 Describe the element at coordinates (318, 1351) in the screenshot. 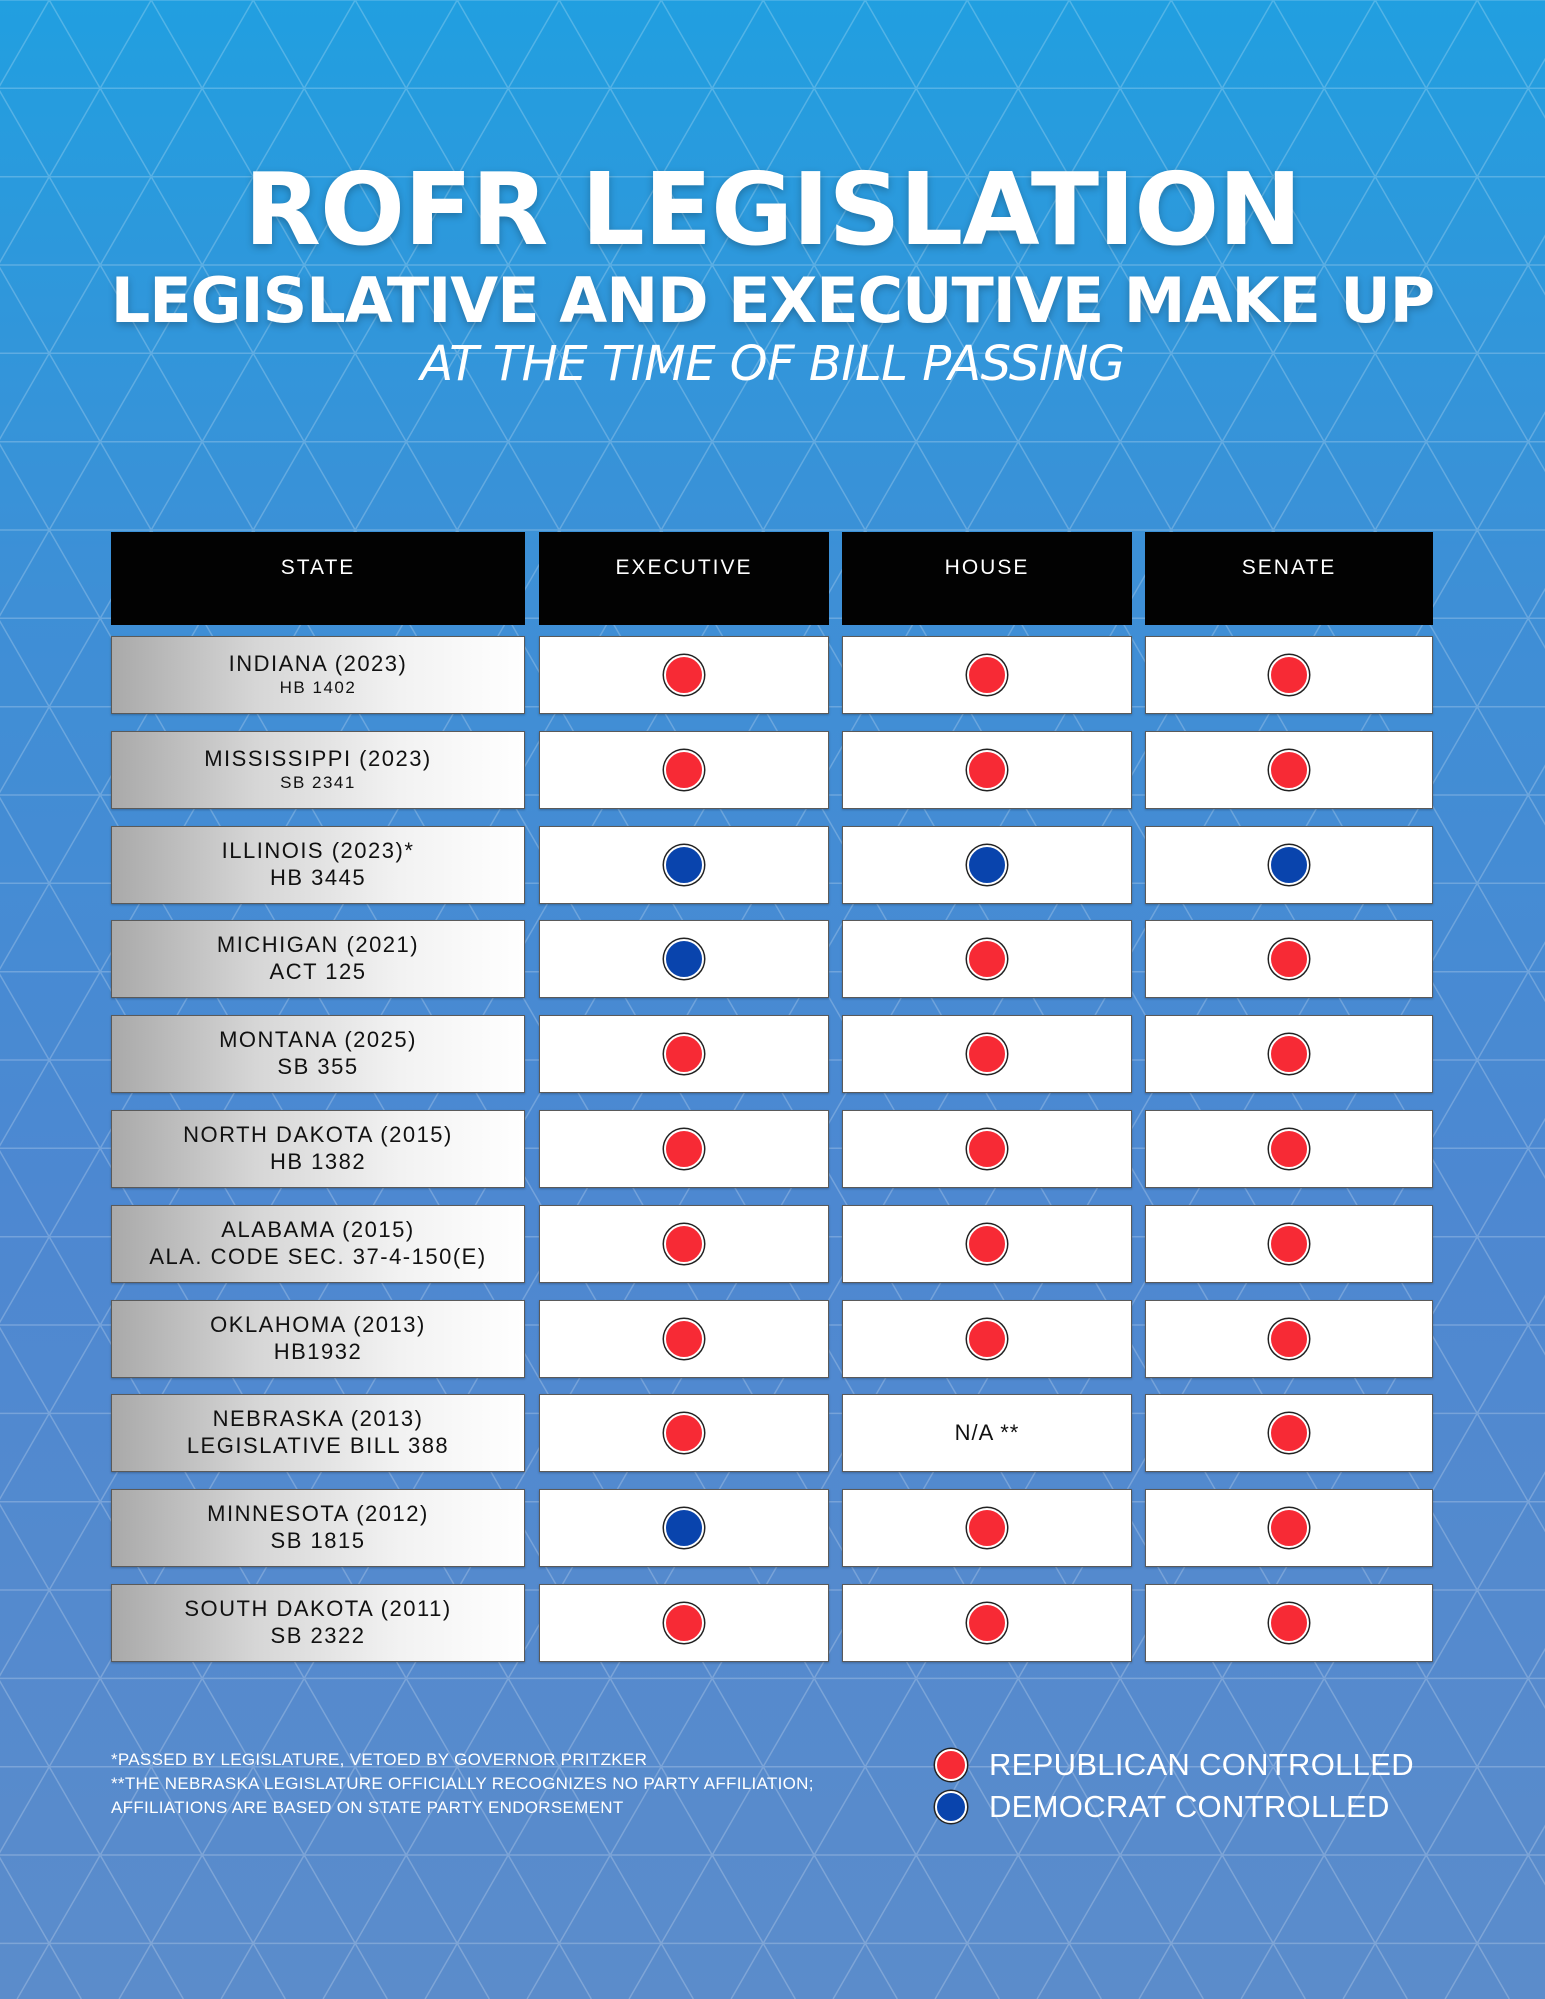

I see `bill-number: HB1932` at that location.